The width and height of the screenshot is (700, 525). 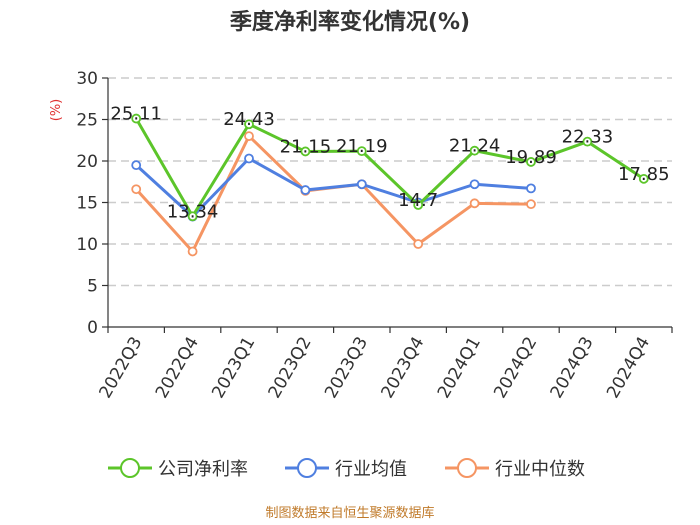 What do you see at coordinates (120, 368) in the screenshot?
I see `x-tick-label: 2022Q3` at bounding box center [120, 368].